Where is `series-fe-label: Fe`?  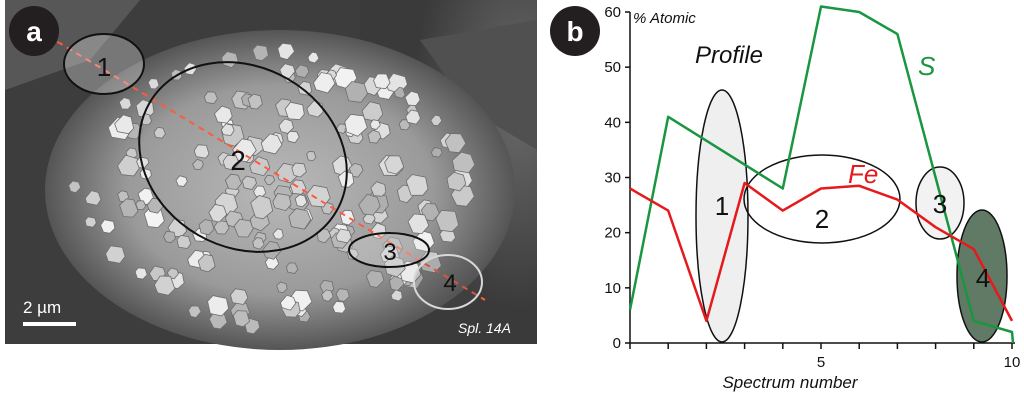
series-fe-label: Fe is located at coordinates (863, 174).